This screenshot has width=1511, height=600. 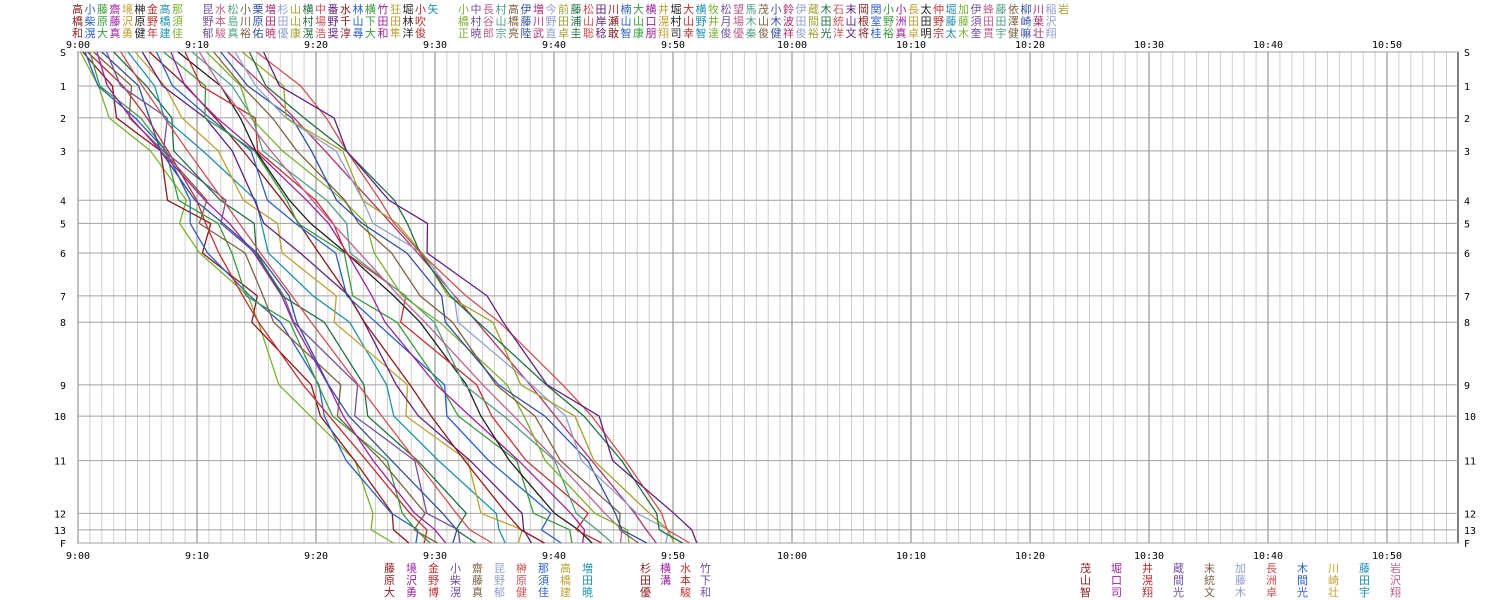 I want to click on runner-name-char: 長, so click(x=913, y=9).